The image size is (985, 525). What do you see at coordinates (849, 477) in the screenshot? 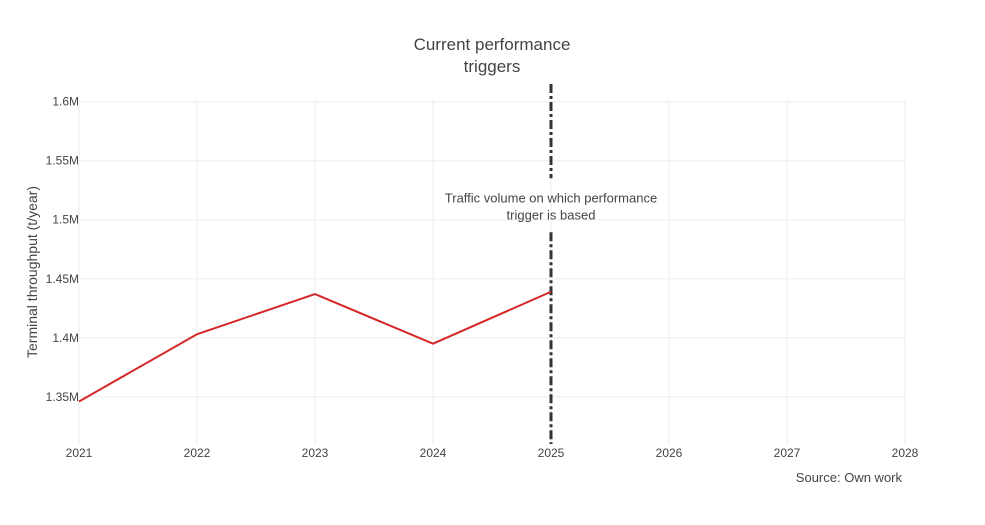
I see `source-note: Source: Own work` at bounding box center [849, 477].